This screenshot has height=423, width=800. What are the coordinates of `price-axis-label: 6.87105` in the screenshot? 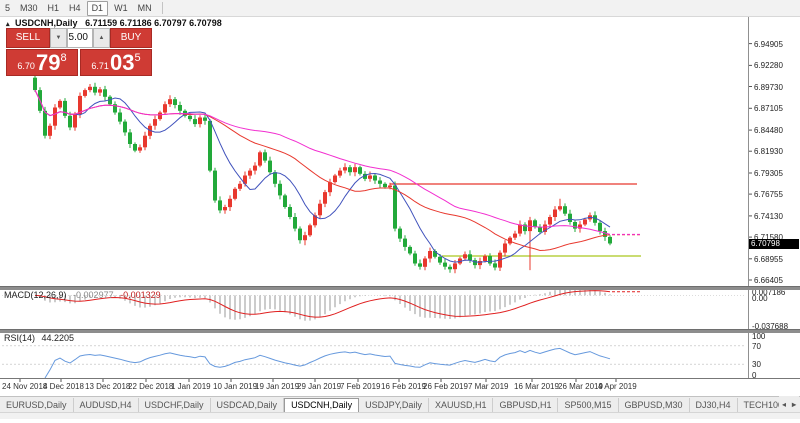 It's located at (768, 109).